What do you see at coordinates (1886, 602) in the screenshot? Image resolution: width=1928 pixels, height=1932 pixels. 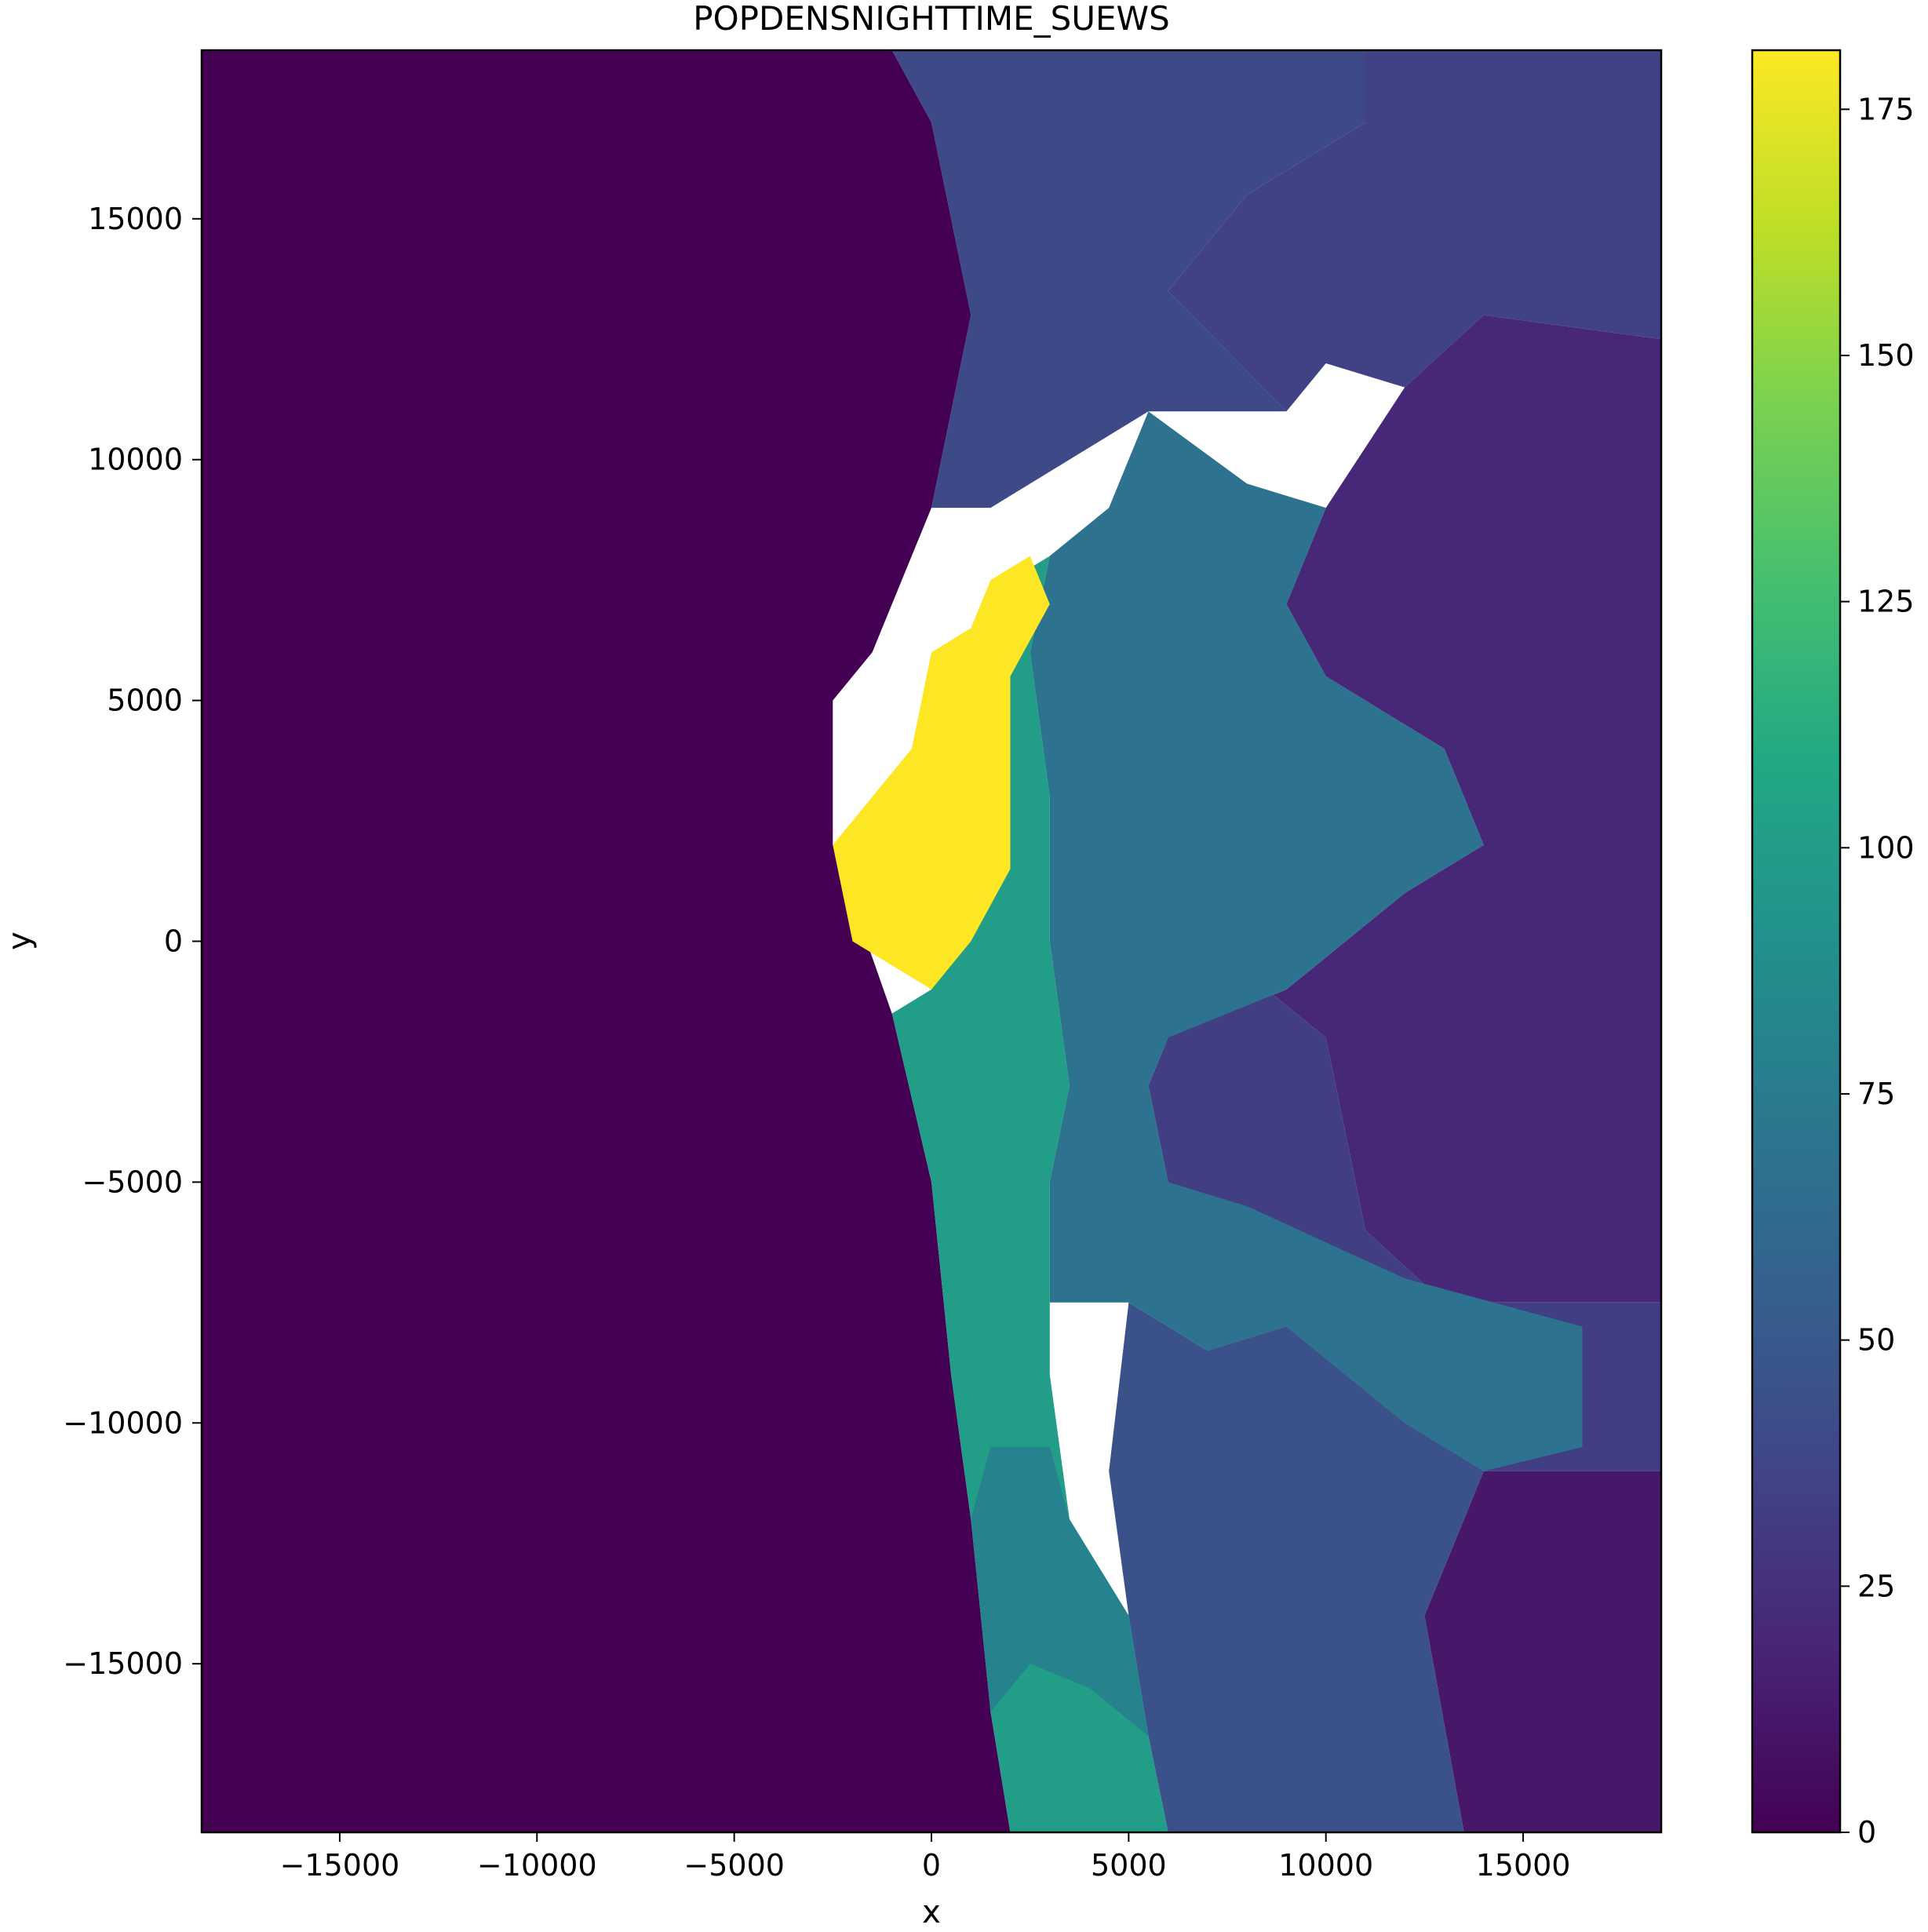 I see `colorbar-tick-label: 125` at bounding box center [1886, 602].